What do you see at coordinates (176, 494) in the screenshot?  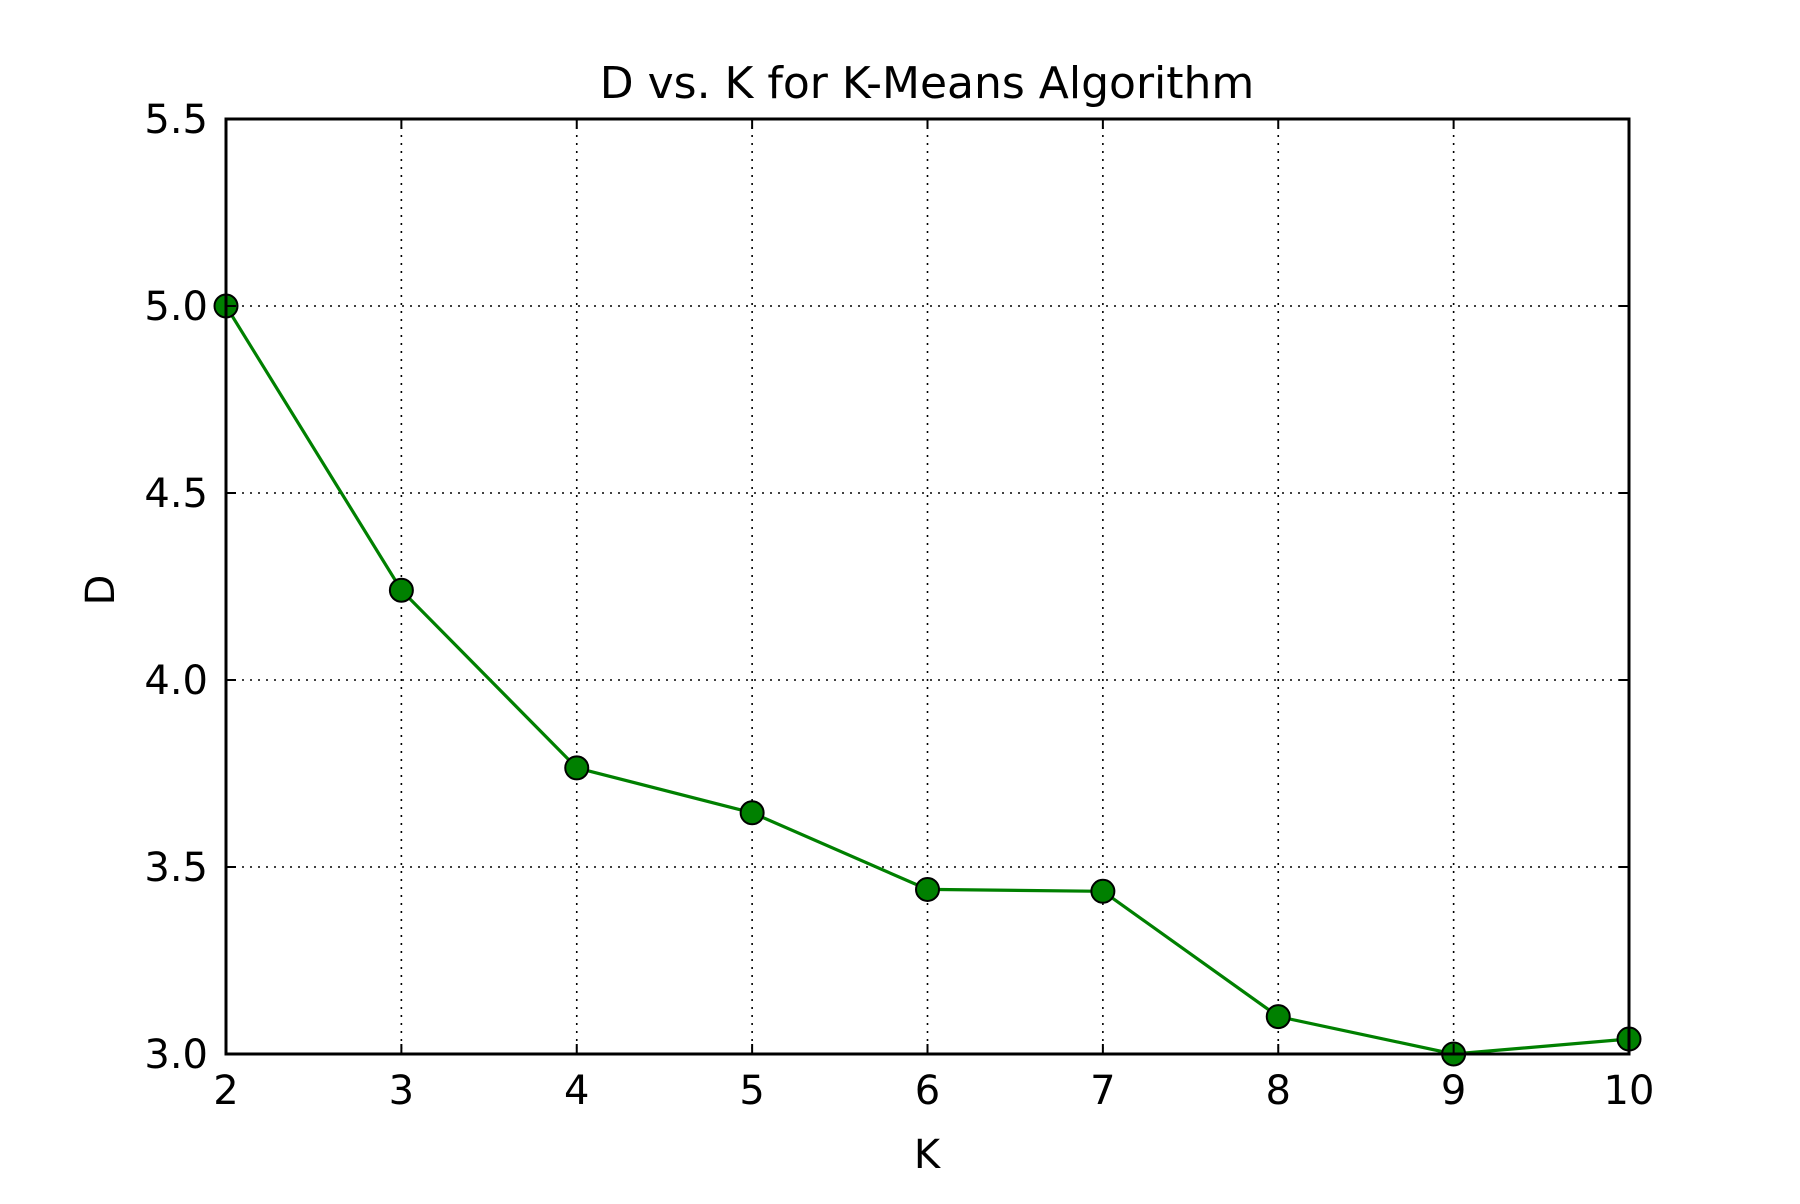 I see `y-tick-label: 4.5` at bounding box center [176, 494].